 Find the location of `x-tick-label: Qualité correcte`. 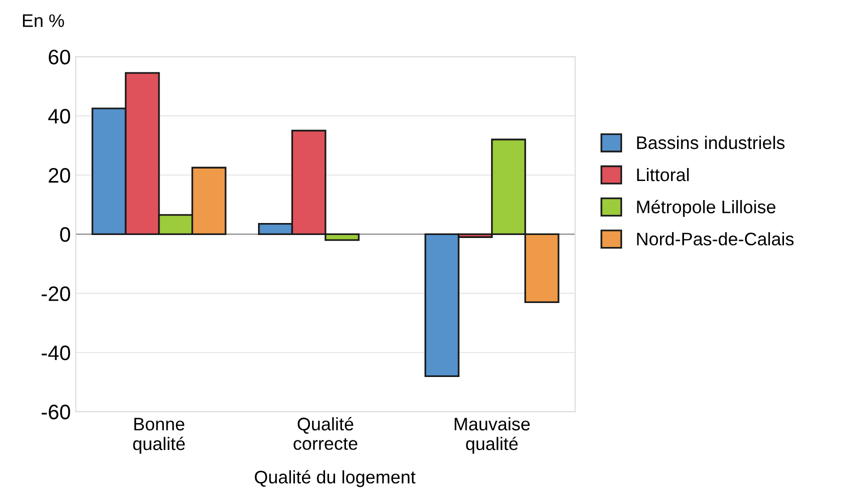

x-tick-label: Qualité correcte is located at coordinates (326, 433).